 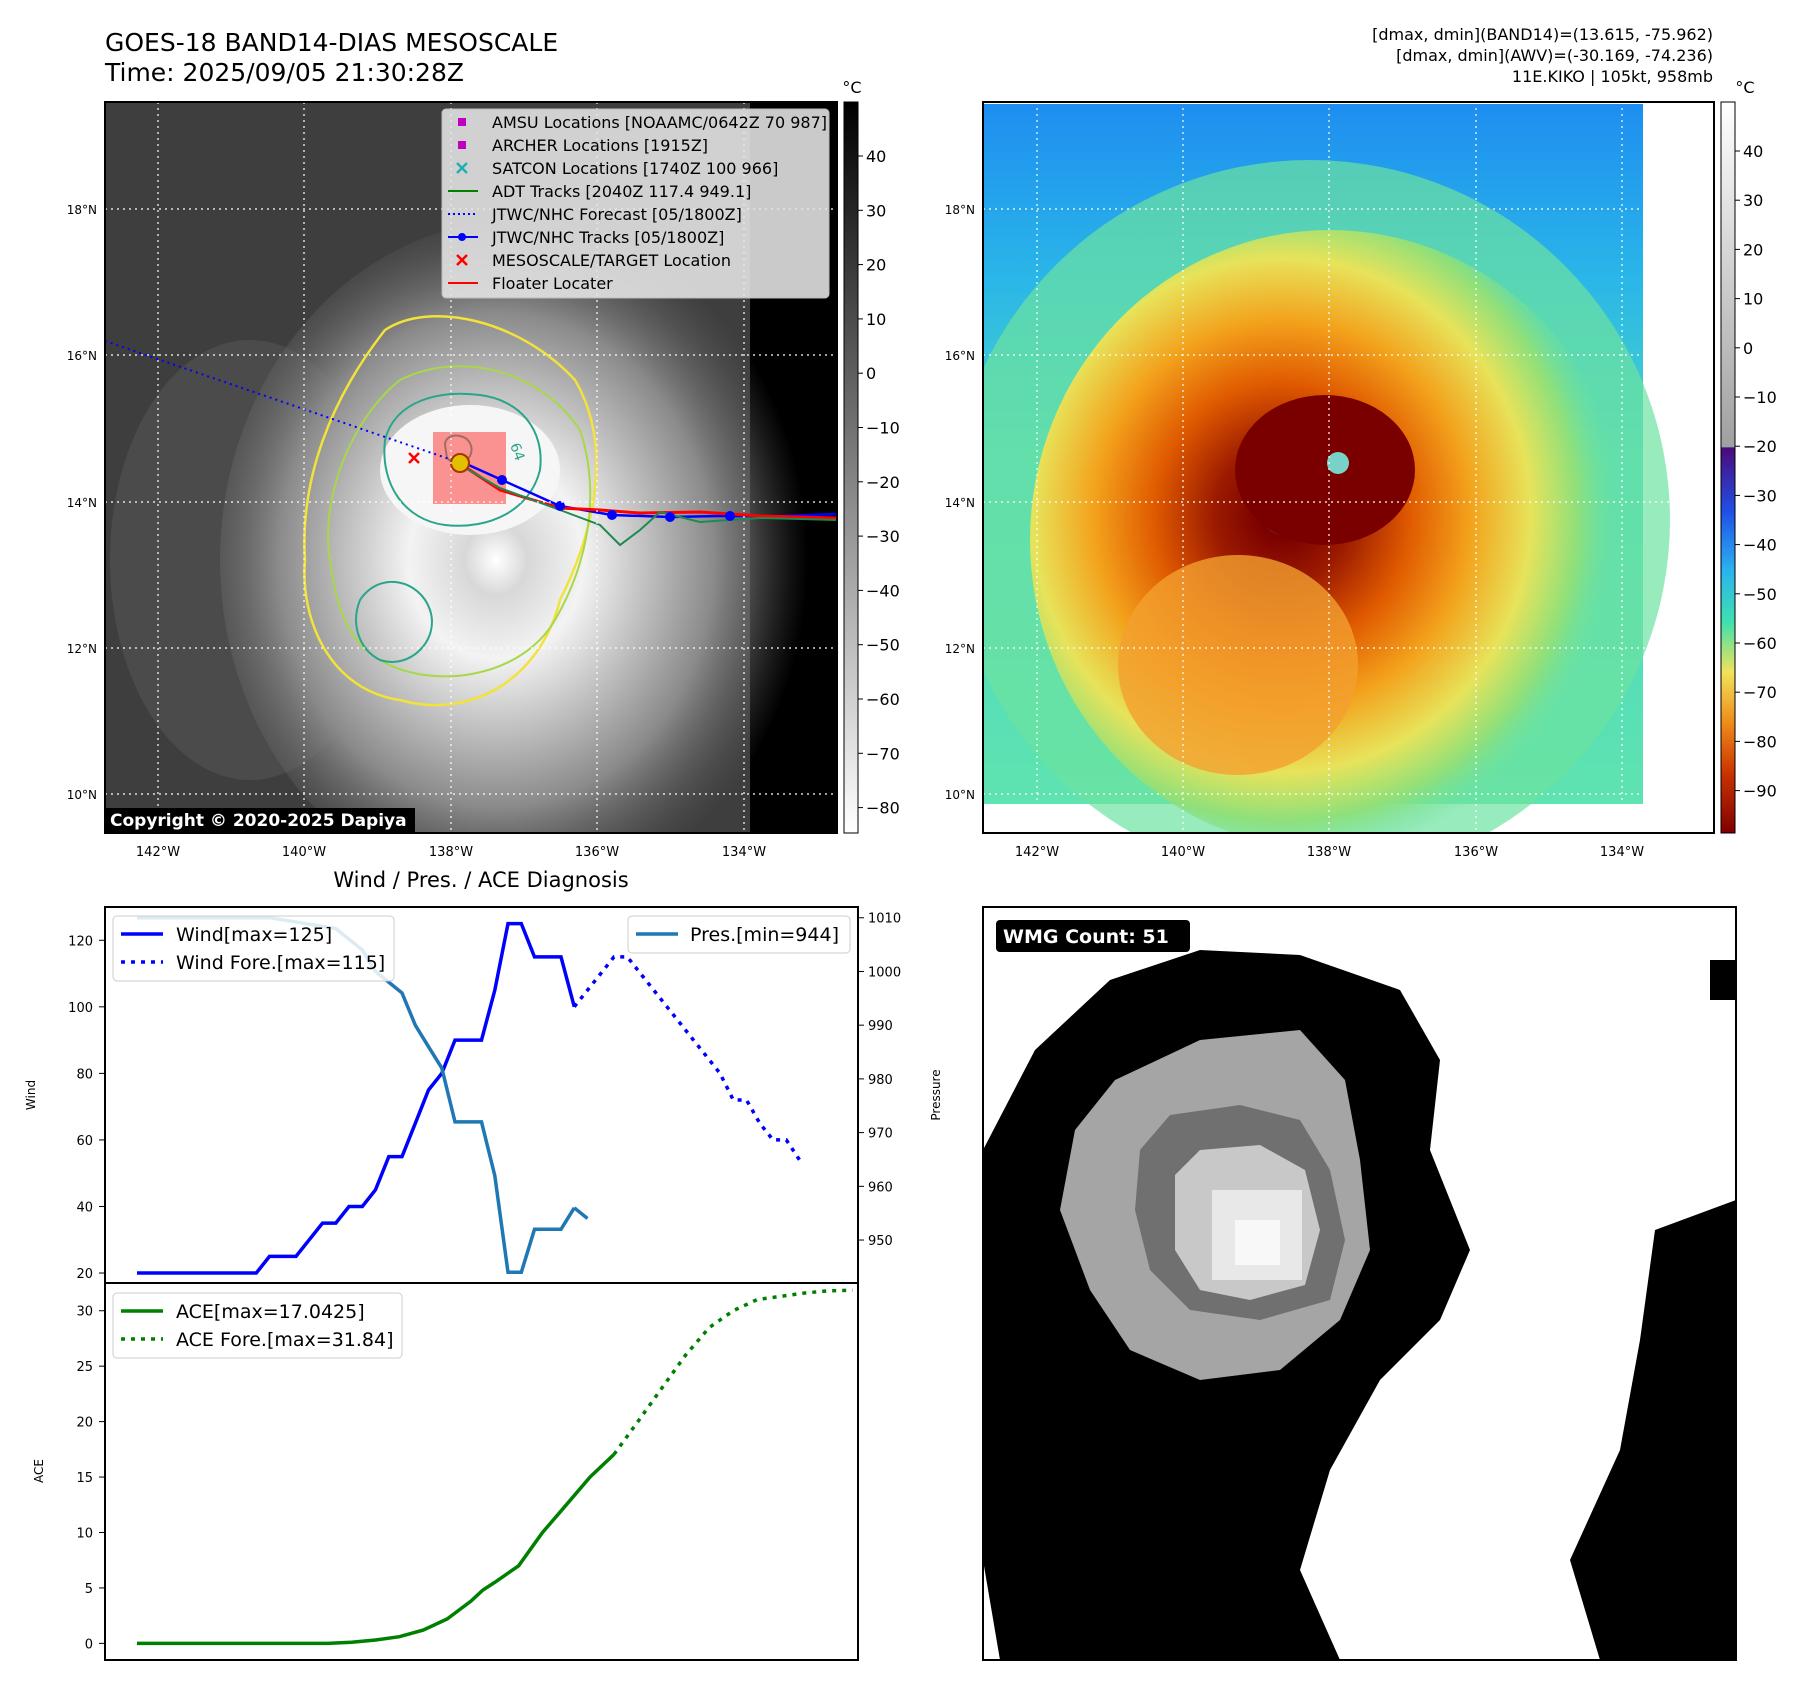 I want to click on colorbar-tick-label: 30, so click(x=876, y=210).